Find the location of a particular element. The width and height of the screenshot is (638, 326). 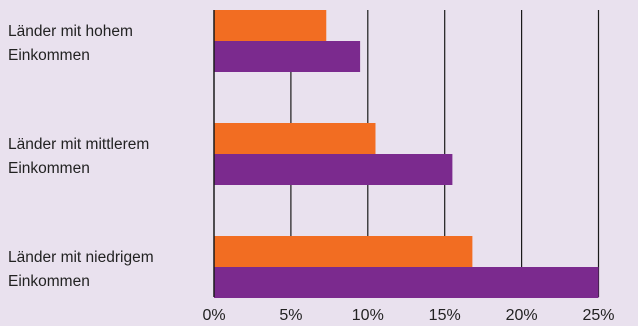

category-label-2-line-2: Einkommen is located at coordinates (49, 168).